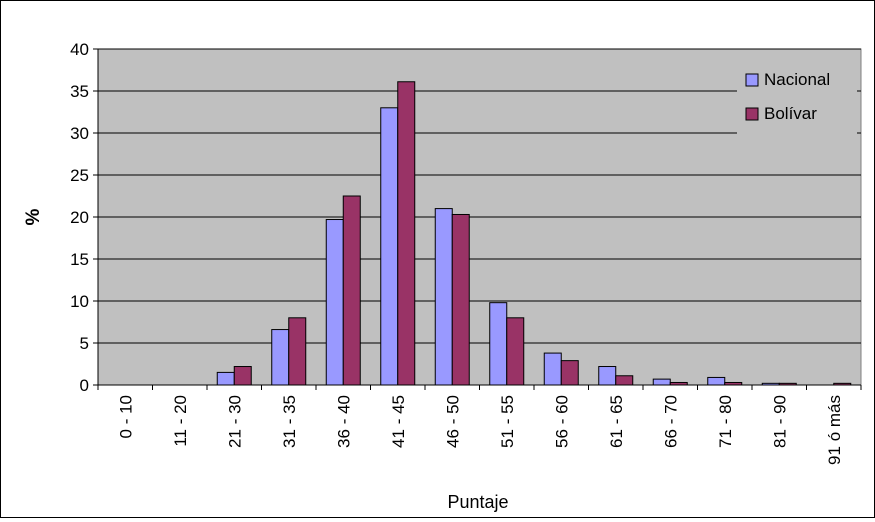 The height and width of the screenshot is (522, 875). I want to click on y-tick-label: 25, so click(79, 175).